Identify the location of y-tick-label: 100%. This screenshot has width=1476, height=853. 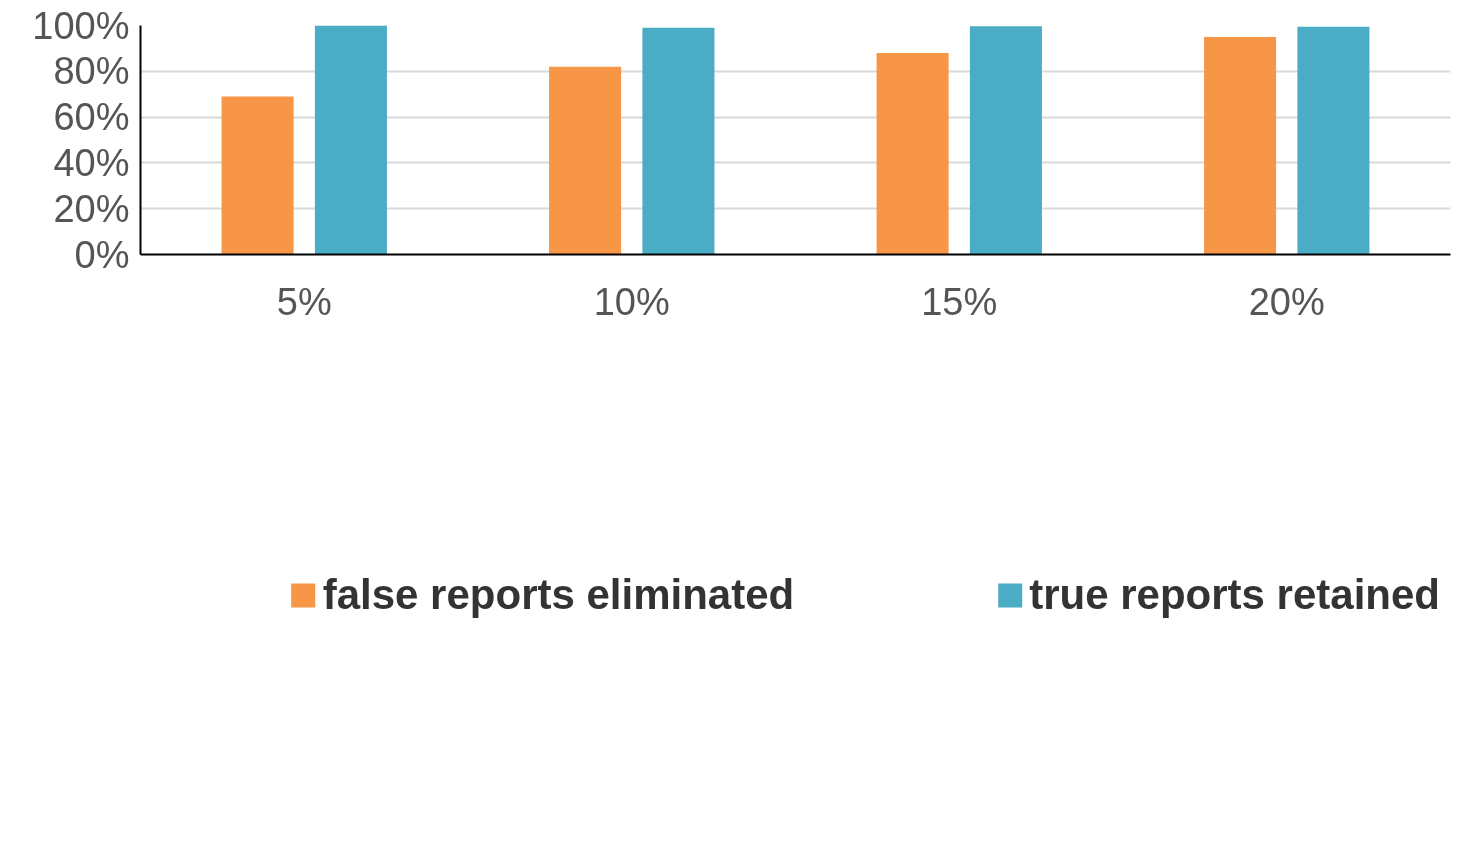
(81, 25).